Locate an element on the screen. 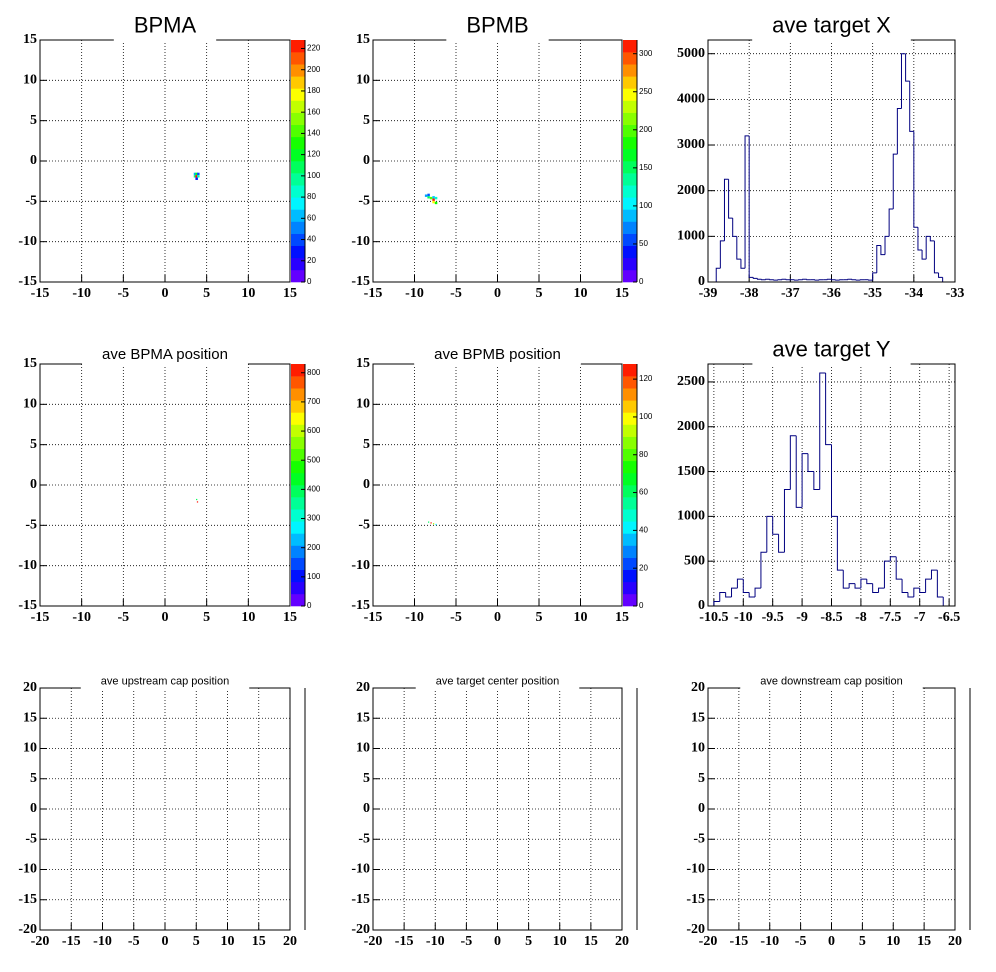 The image size is (996, 972). x-tick-label: -20 is located at coordinates (40, 941).